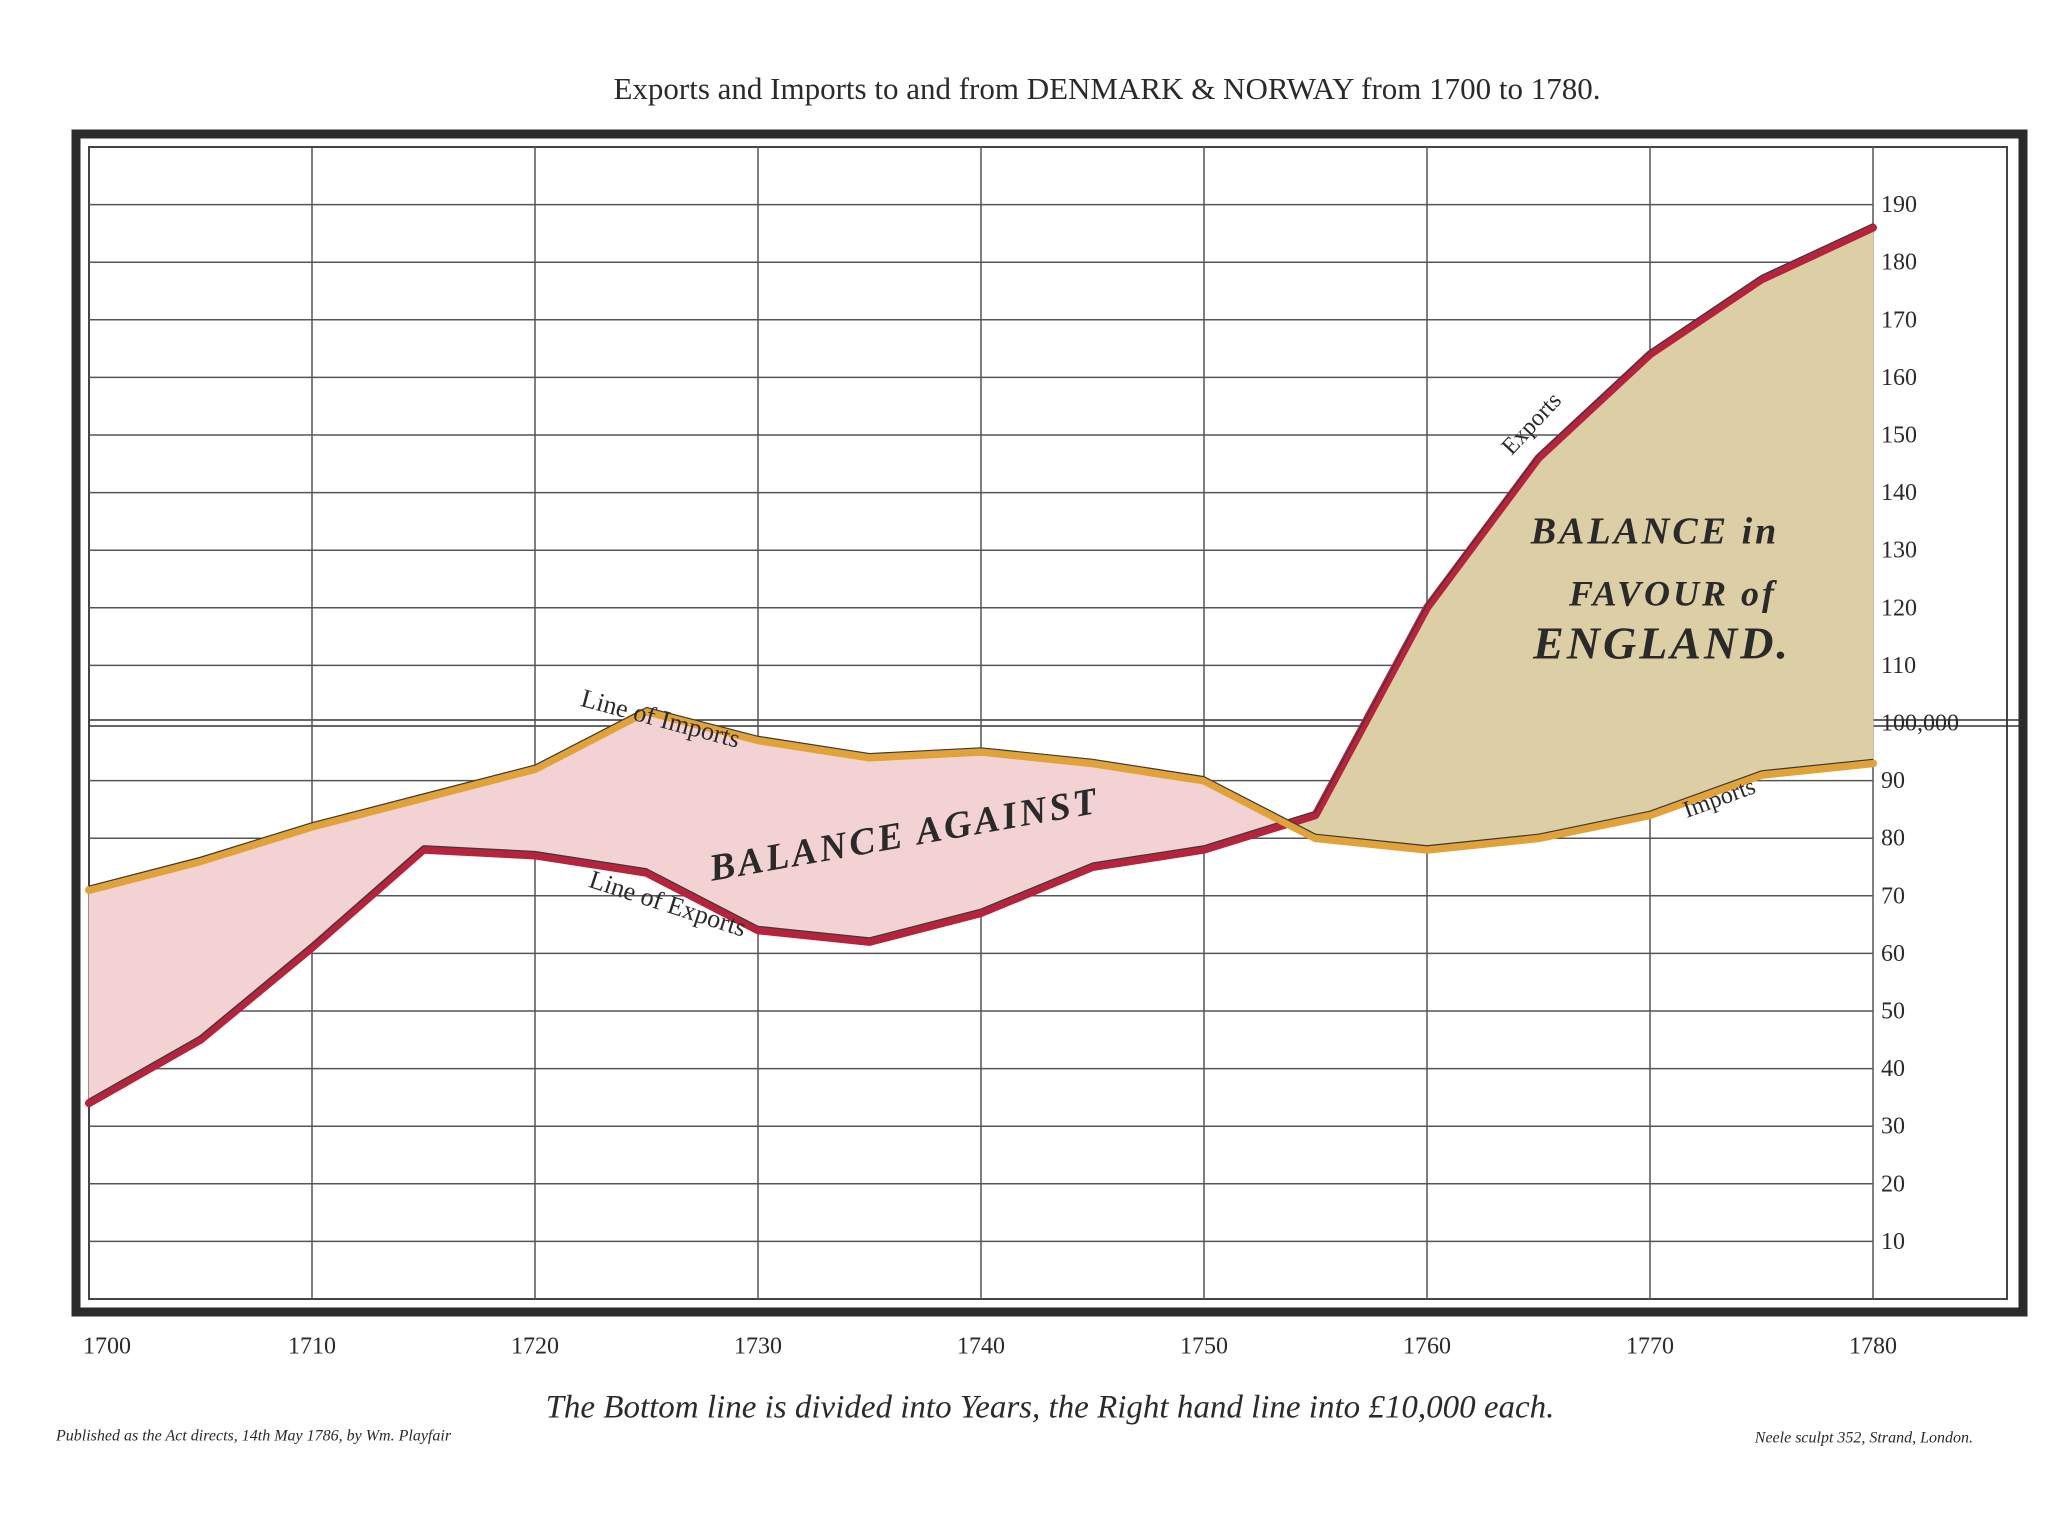 This screenshot has height=1532, width=2067. I want to click on annotation: ENGLAND., so click(1661, 643).